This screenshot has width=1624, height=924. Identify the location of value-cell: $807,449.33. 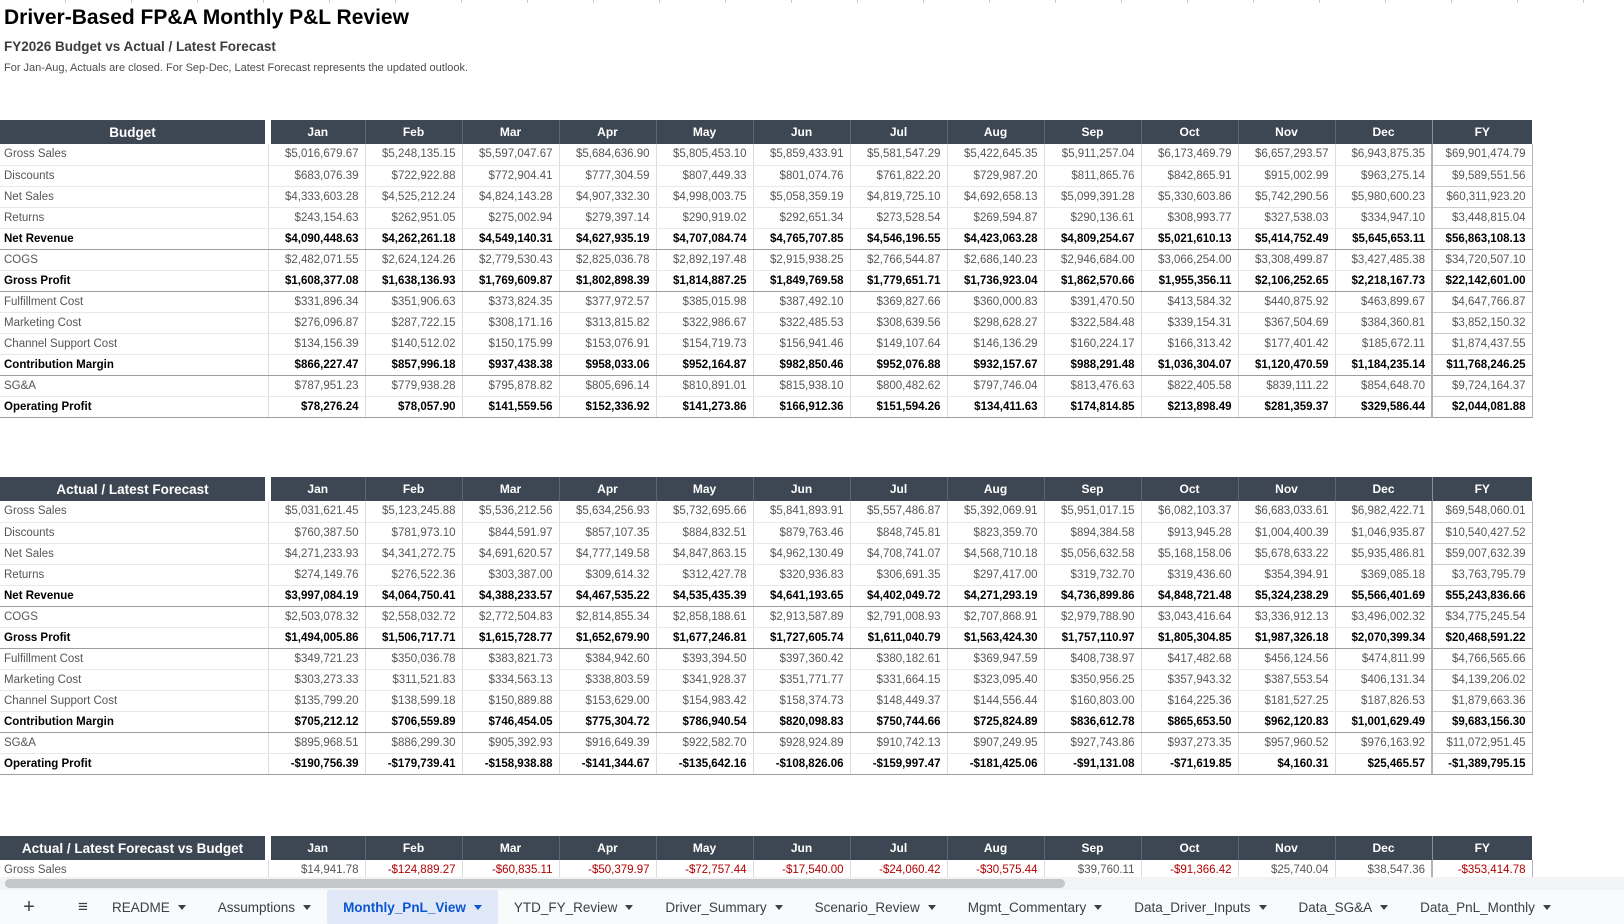
(704, 176).